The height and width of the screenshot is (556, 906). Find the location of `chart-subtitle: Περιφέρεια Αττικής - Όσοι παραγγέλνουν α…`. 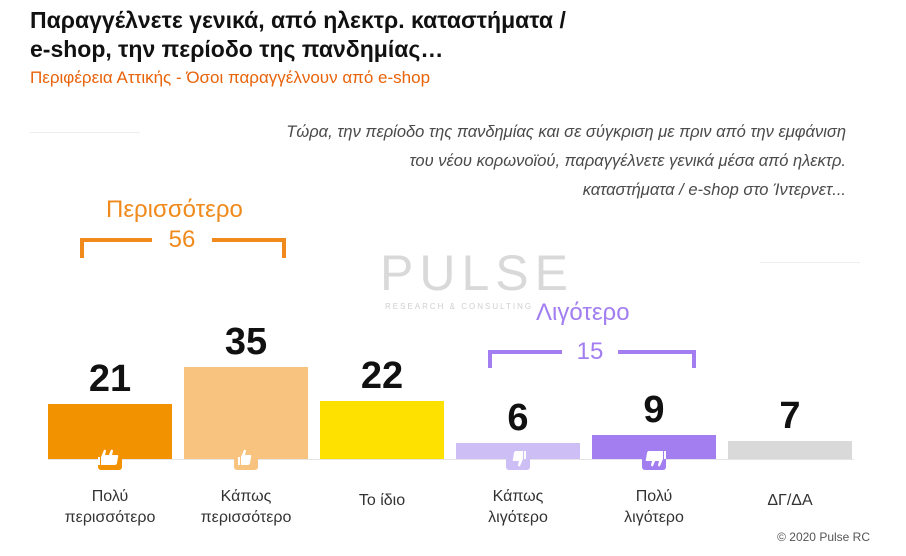

chart-subtitle: Περιφέρεια Αττικής - Όσοι παραγγέλνουν α… is located at coordinates (230, 77).